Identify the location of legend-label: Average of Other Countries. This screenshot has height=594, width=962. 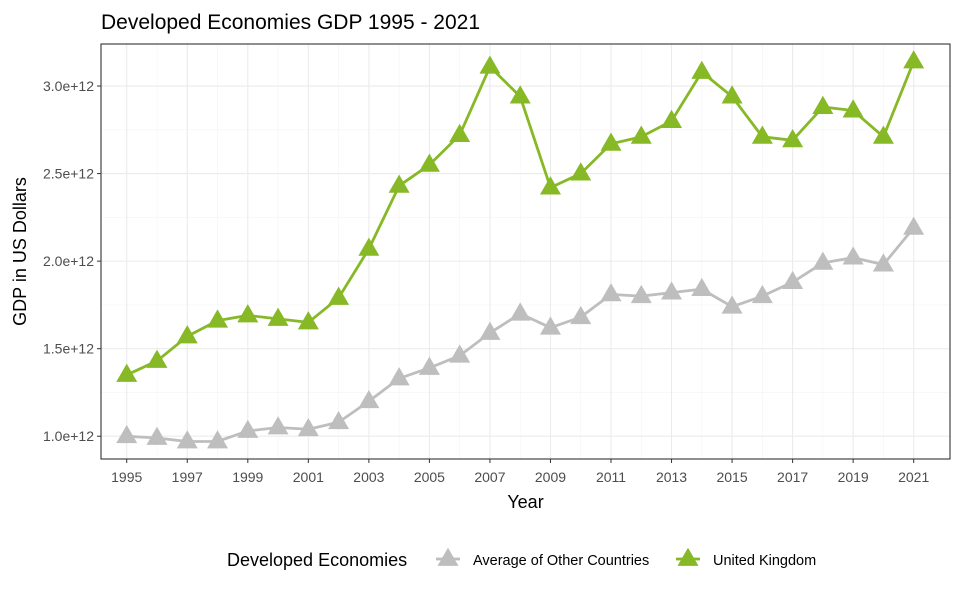
(561, 561).